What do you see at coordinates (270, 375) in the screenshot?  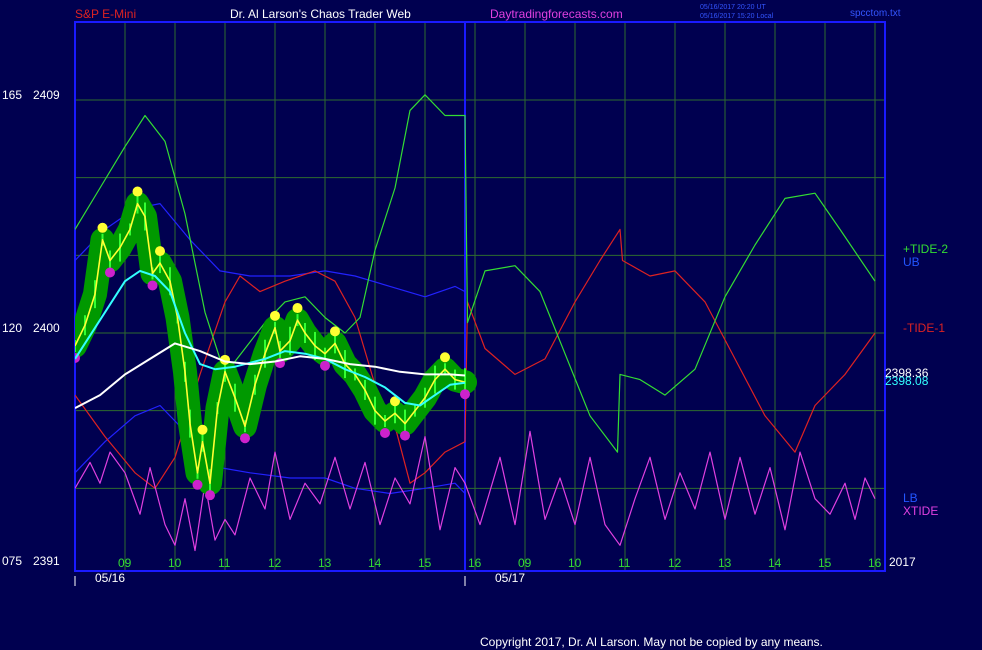 I see `series-white-average` at bounding box center [270, 375].